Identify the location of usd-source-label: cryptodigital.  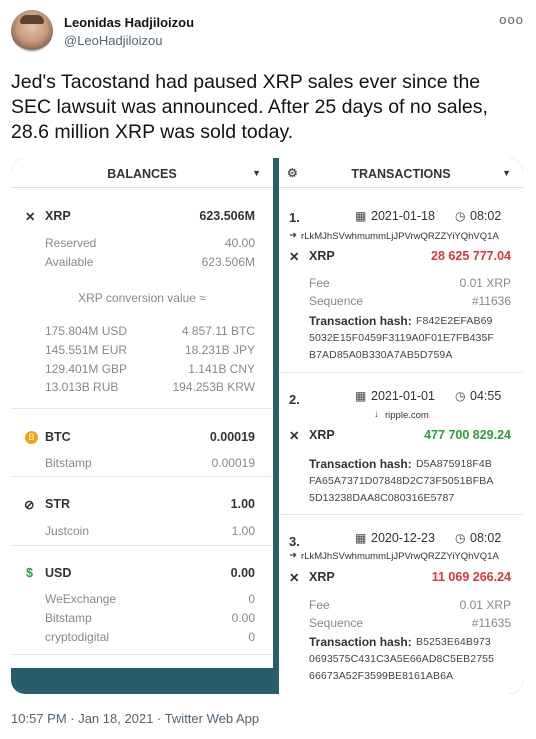
(77, 637).